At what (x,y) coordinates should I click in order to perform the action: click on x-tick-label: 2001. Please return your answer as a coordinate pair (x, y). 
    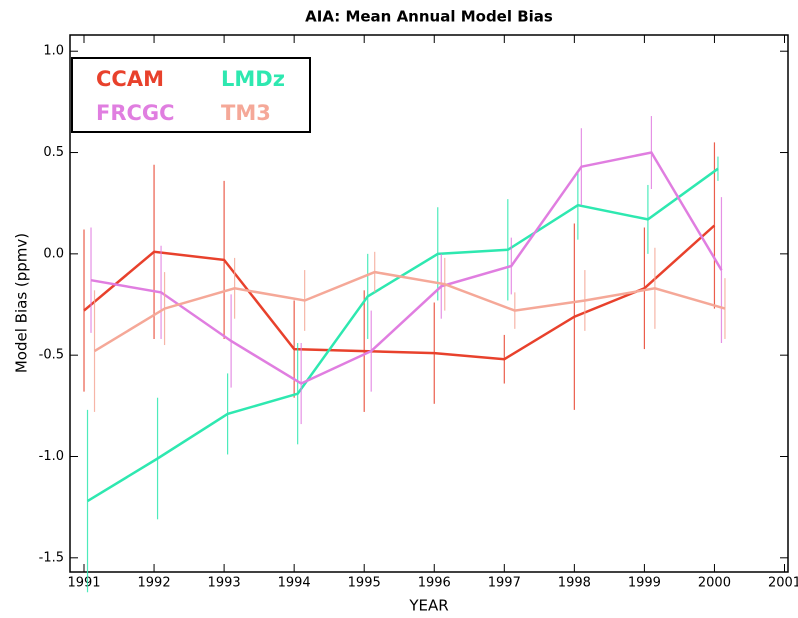
    Looking at the image, I should click on (783, 583).